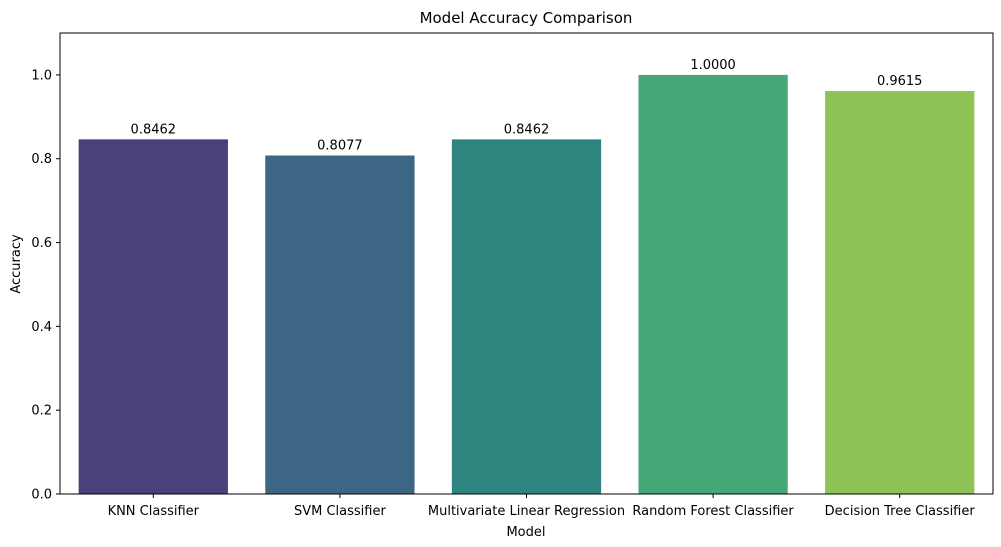 The image size is (1001, 547). What do you see at coordinates (527, 106) in the screenshot?
I see `data-labels-group: 0.8462 0.8077 0.8462 1.0000 0.9615` at bounding box center [527, 106].